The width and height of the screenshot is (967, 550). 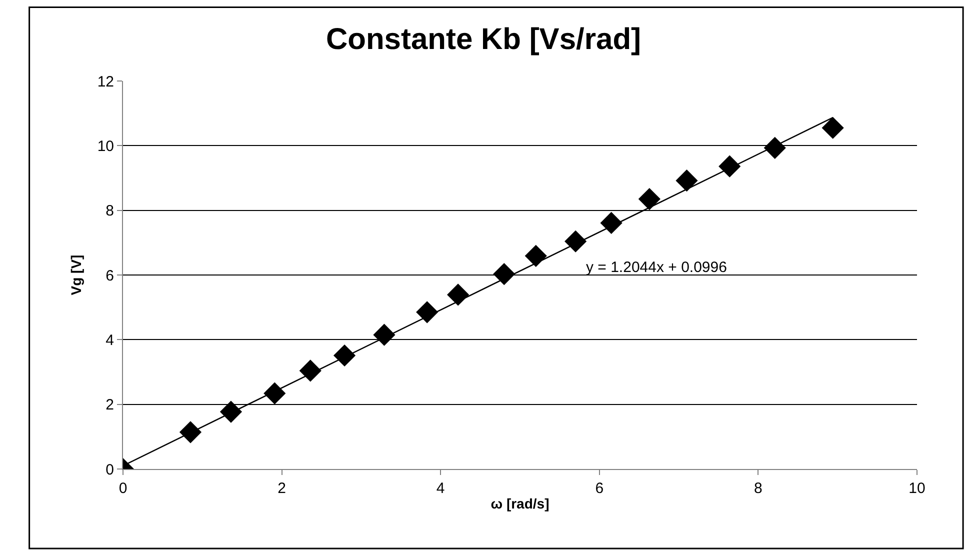 What do you see at coordinates (599, 488) in the screenshot?
I see `x-tick-label: 6` at bounding box center [599, 488].